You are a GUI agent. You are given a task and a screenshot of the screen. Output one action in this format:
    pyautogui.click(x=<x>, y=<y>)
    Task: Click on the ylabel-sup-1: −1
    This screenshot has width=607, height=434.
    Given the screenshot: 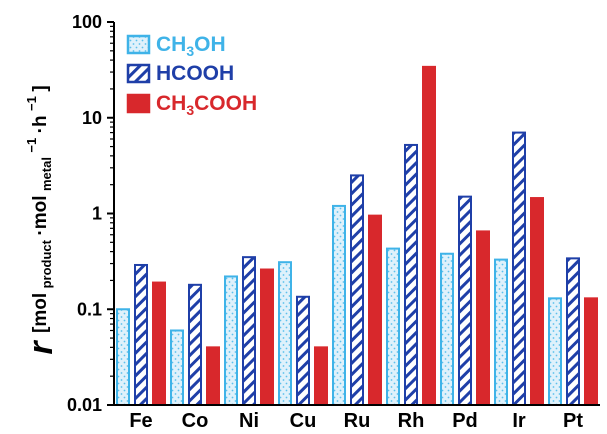 What is the action you would take?
    pyautogui.click(x=31, y=145)
    